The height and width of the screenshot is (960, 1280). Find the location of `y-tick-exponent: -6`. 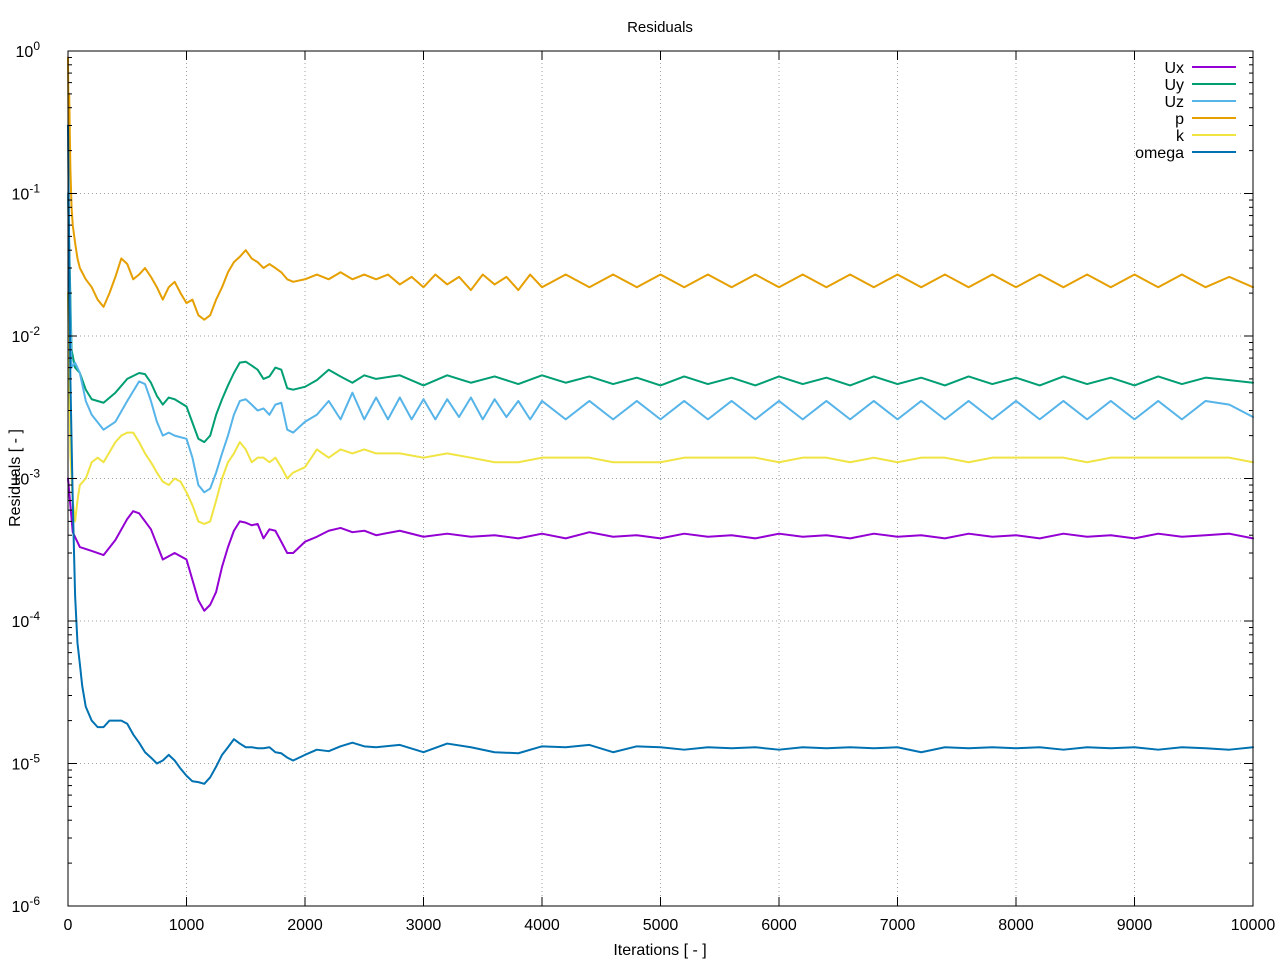

y-tick-exponent: -6 is located at coordinates (34, 901).